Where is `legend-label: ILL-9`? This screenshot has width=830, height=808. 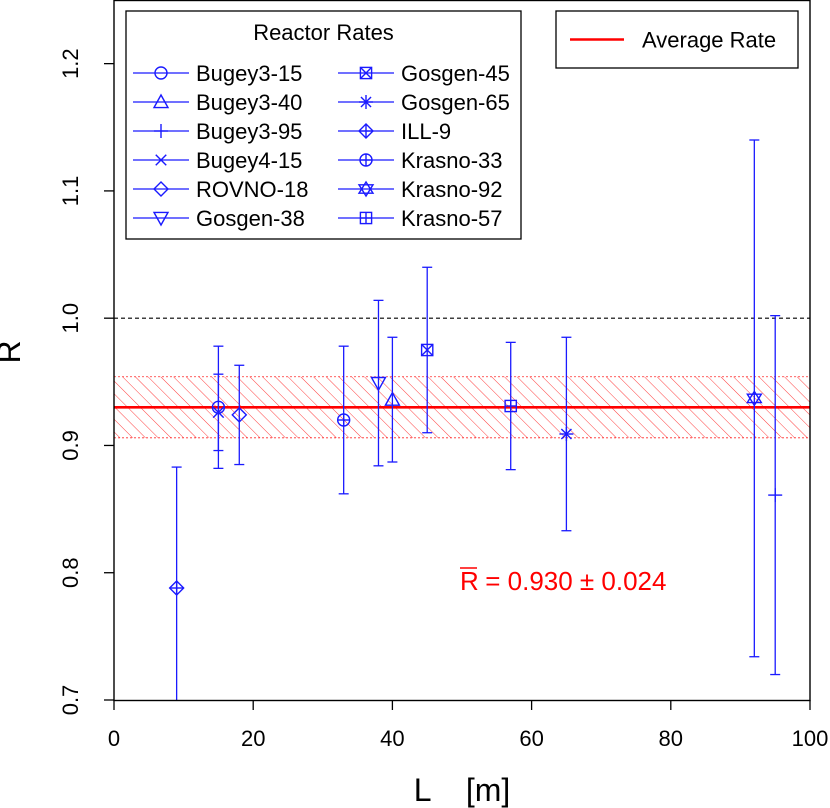 legend-label: ILL-9 is located at coordinates (426, 131).